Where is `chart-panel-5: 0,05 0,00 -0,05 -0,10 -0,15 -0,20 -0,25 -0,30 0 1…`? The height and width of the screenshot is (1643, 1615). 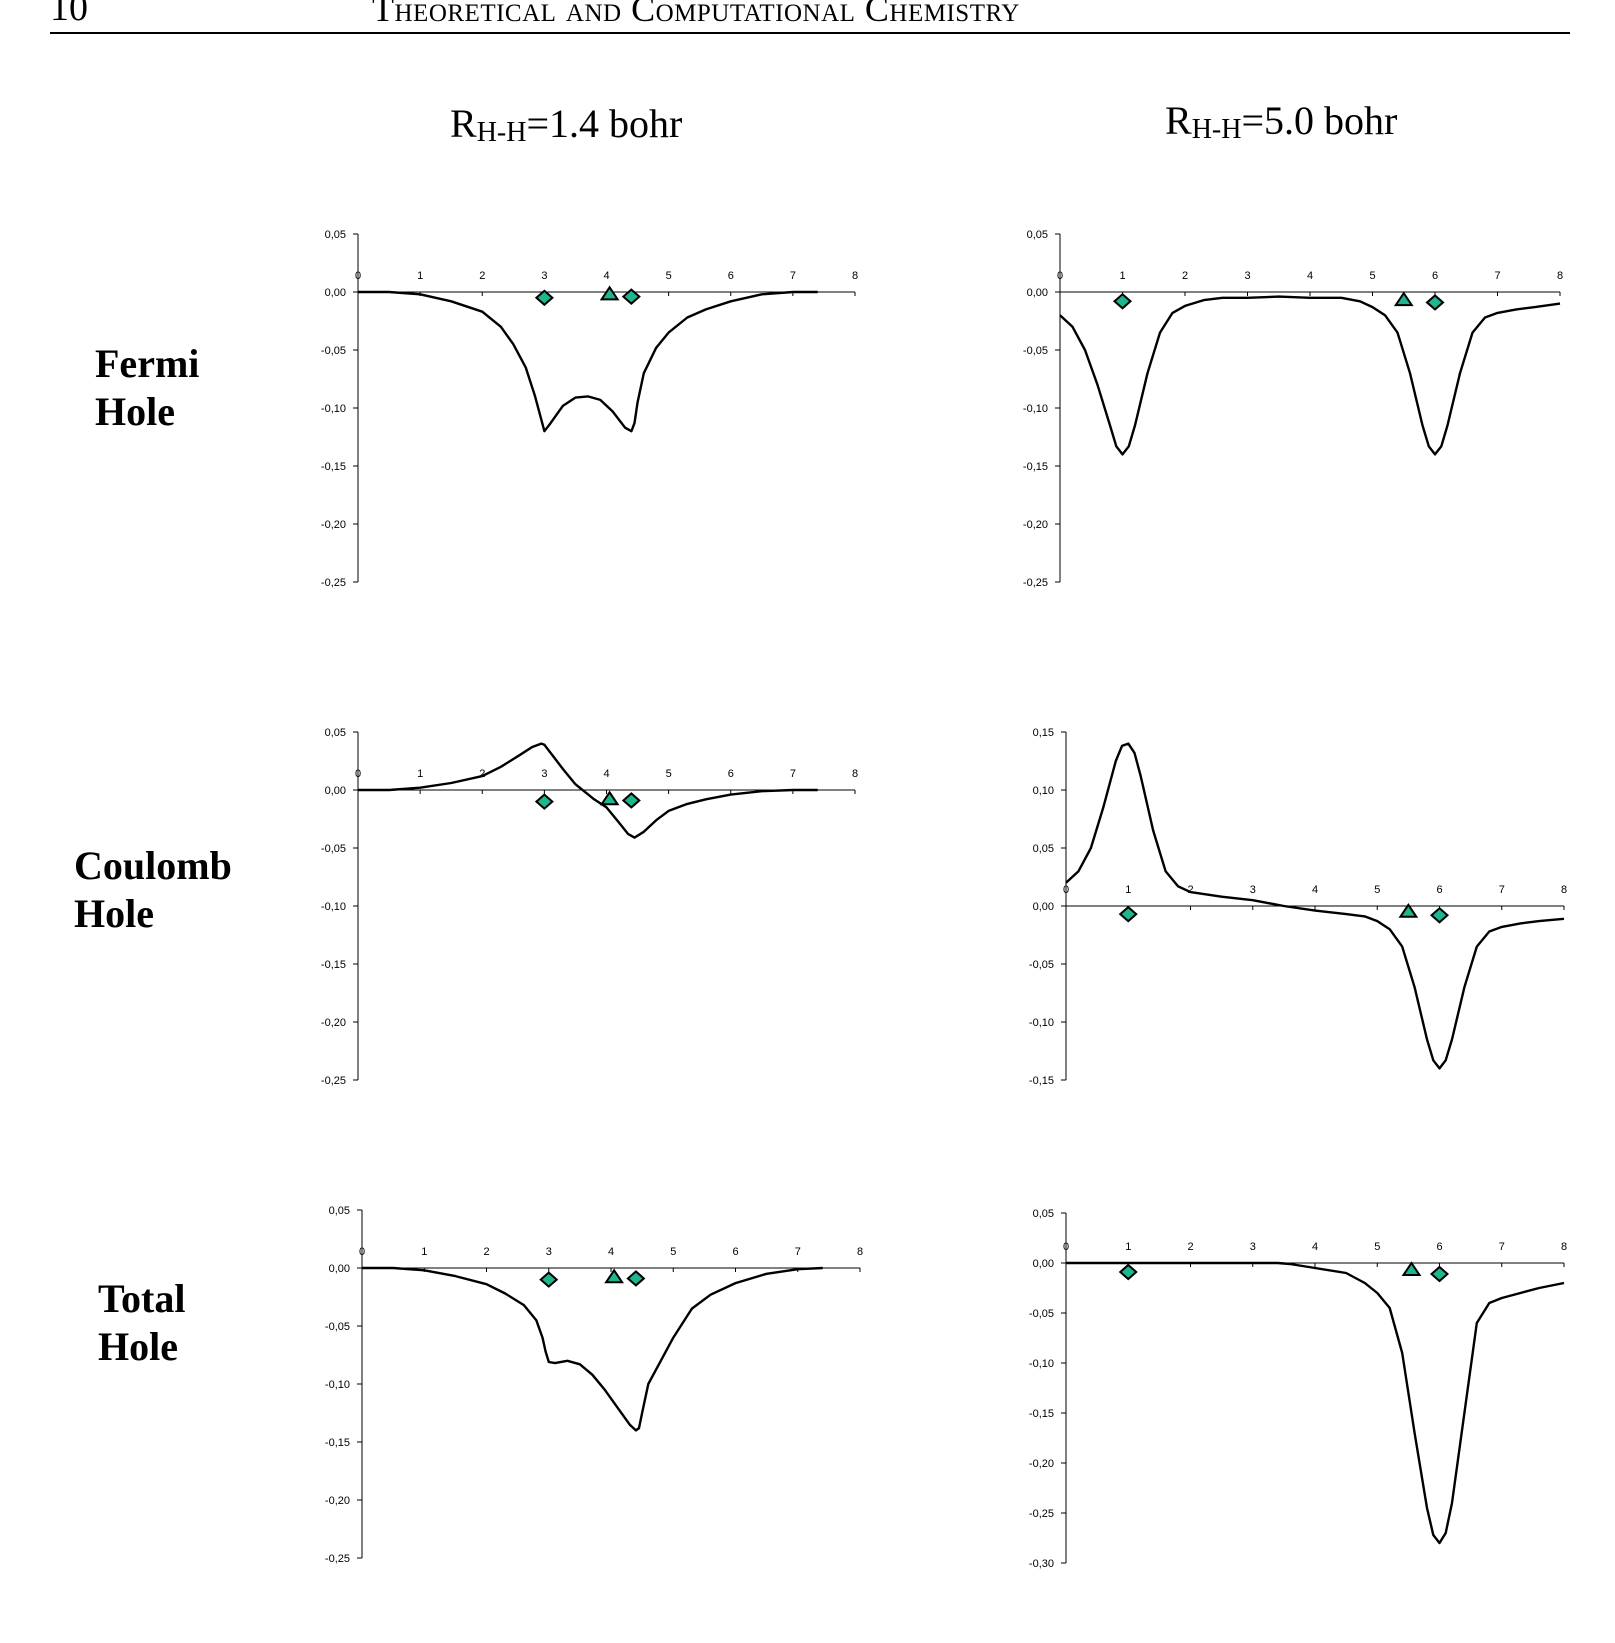 chart-panel-5: 0,05 0,00 -0,05 -0,10 -0,15 -0,20 -0,25 -0,30 0 1… is located at coordinates (1298, 1389).